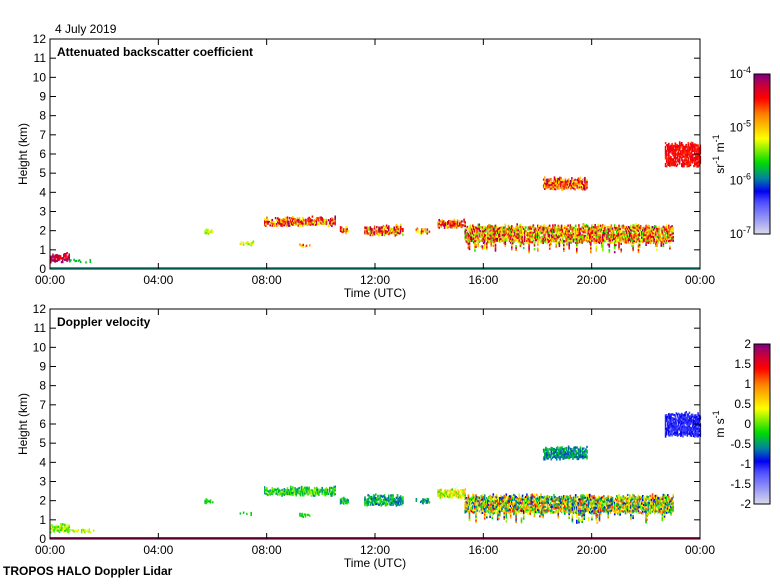  Describe the element at coordinates (719, 153) in the screenshot. I see `colorbar-label: sr-1 m-1` at that location.